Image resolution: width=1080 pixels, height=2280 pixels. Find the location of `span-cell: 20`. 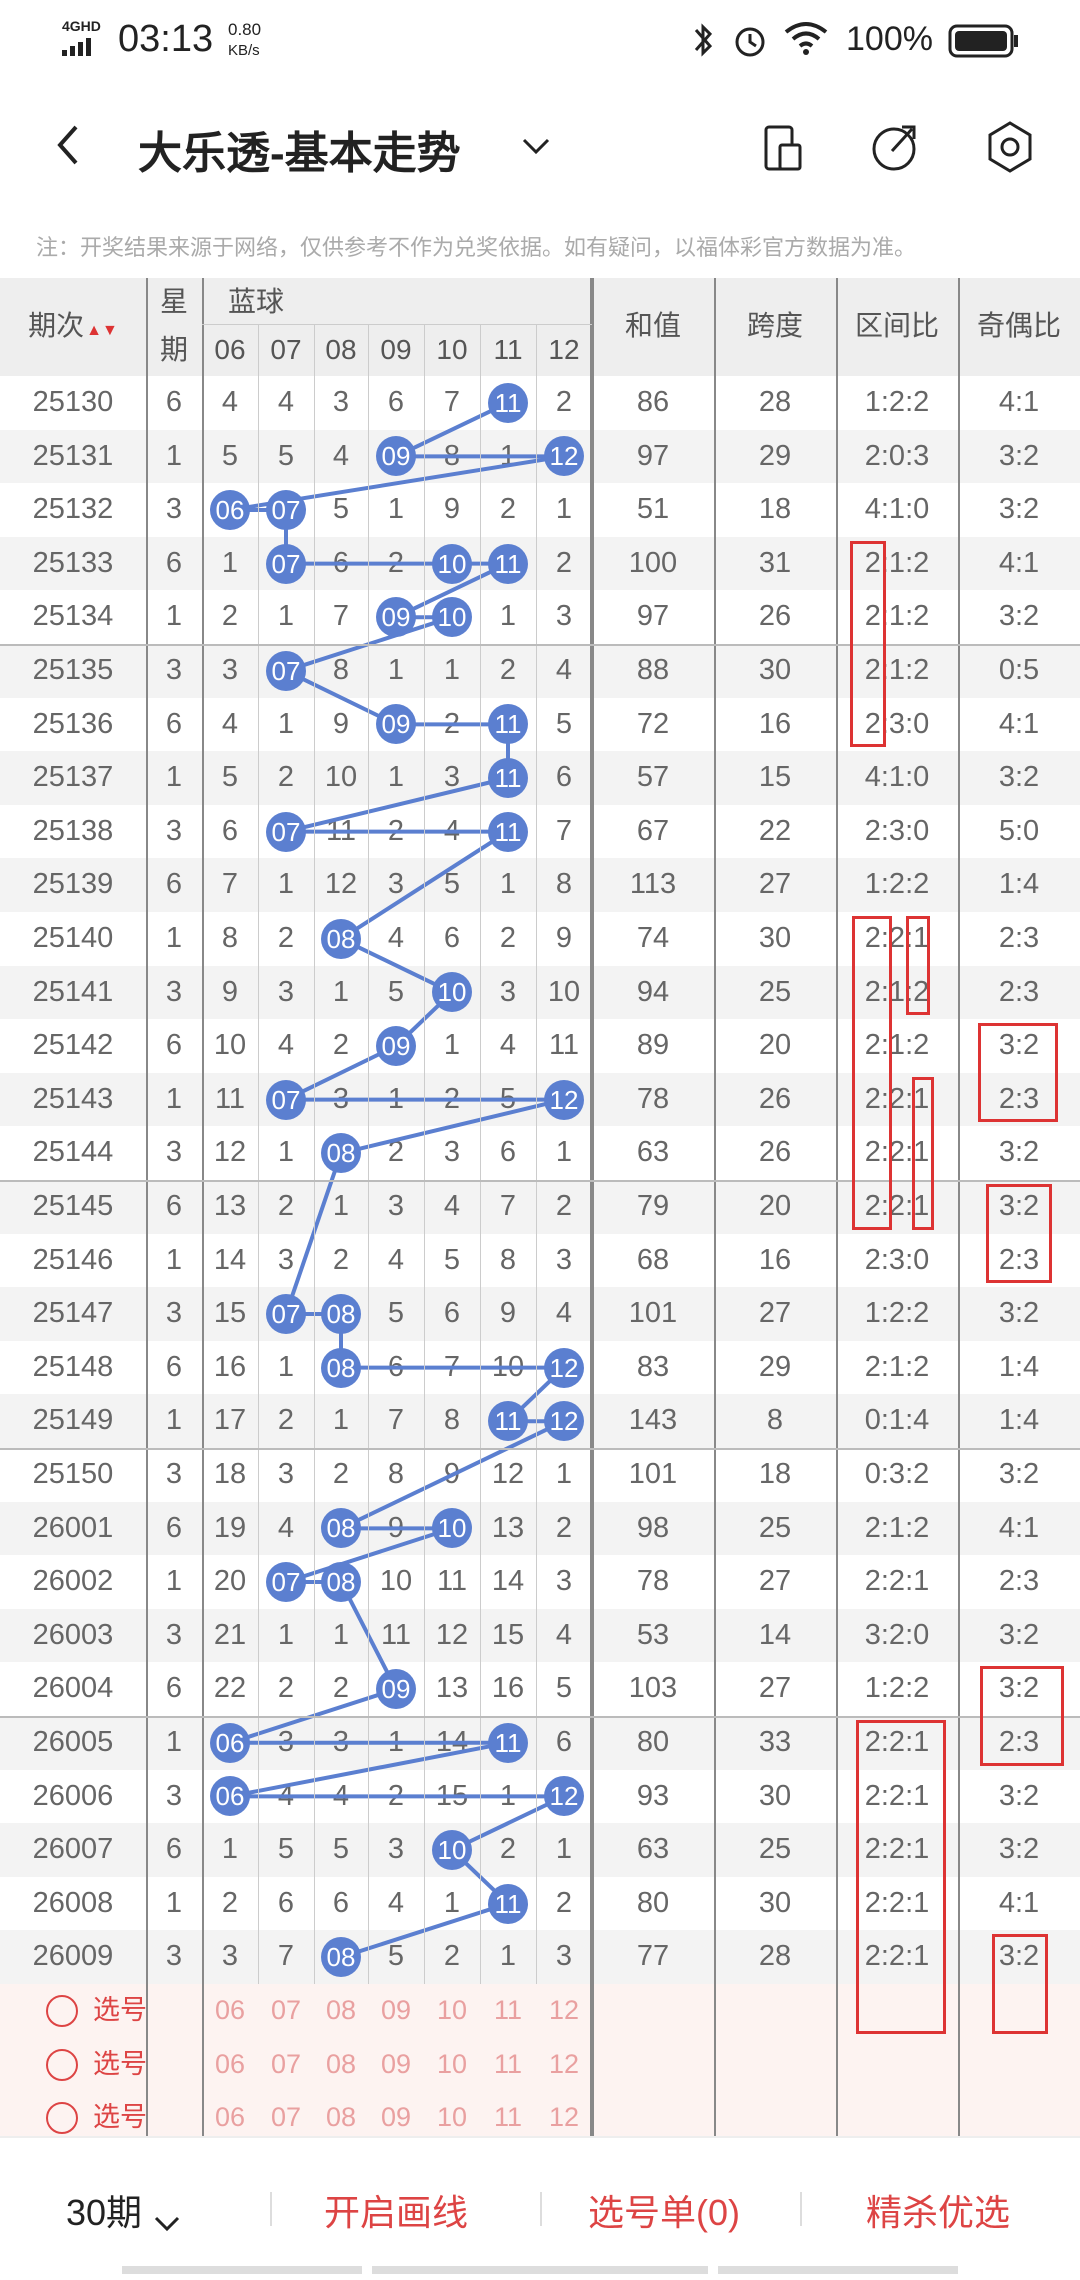

span-cell: 20 is located at coordinates (775, 1045).